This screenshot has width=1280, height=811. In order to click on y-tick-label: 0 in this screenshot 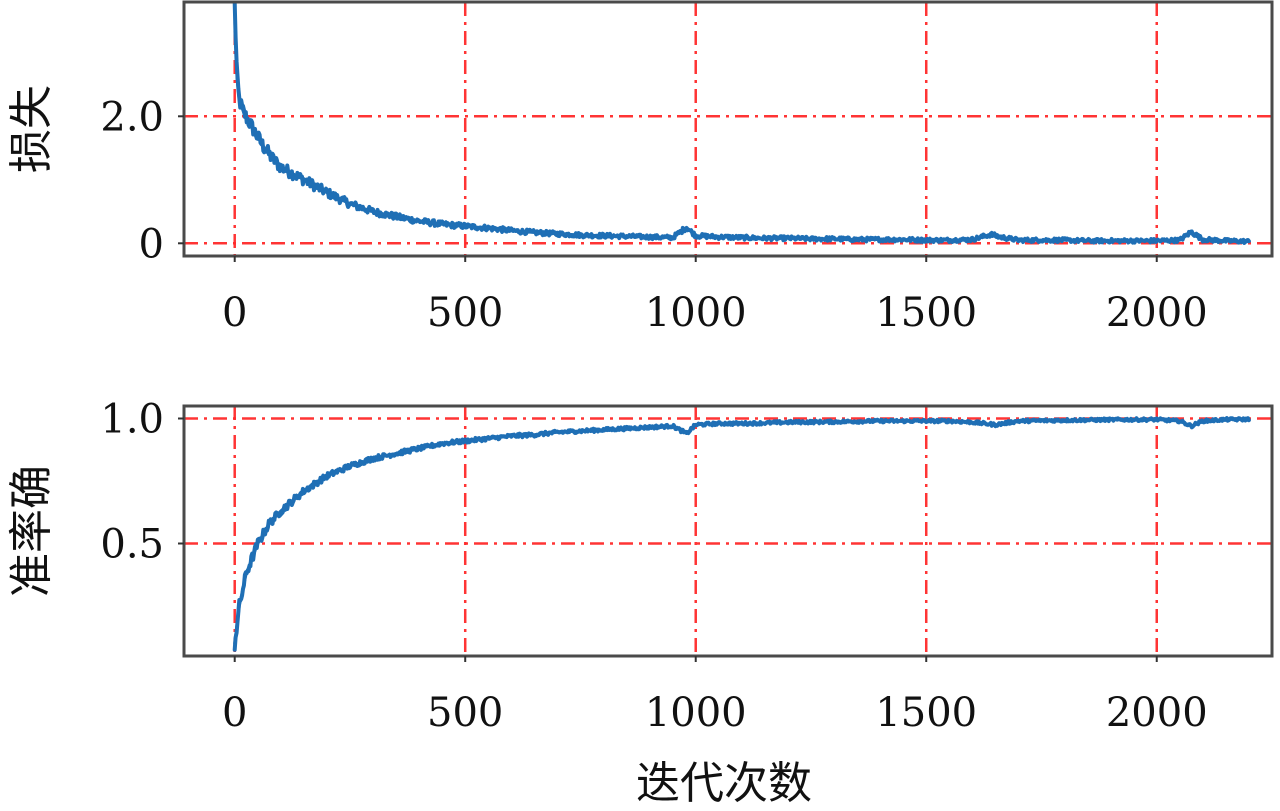, I will do `click(151, 244)`.